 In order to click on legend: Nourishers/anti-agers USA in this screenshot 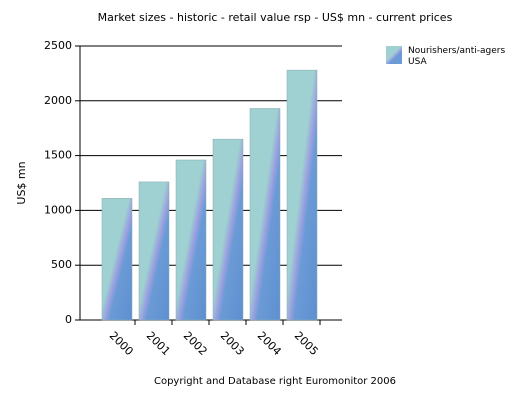, I will do `click(452, 57)`.